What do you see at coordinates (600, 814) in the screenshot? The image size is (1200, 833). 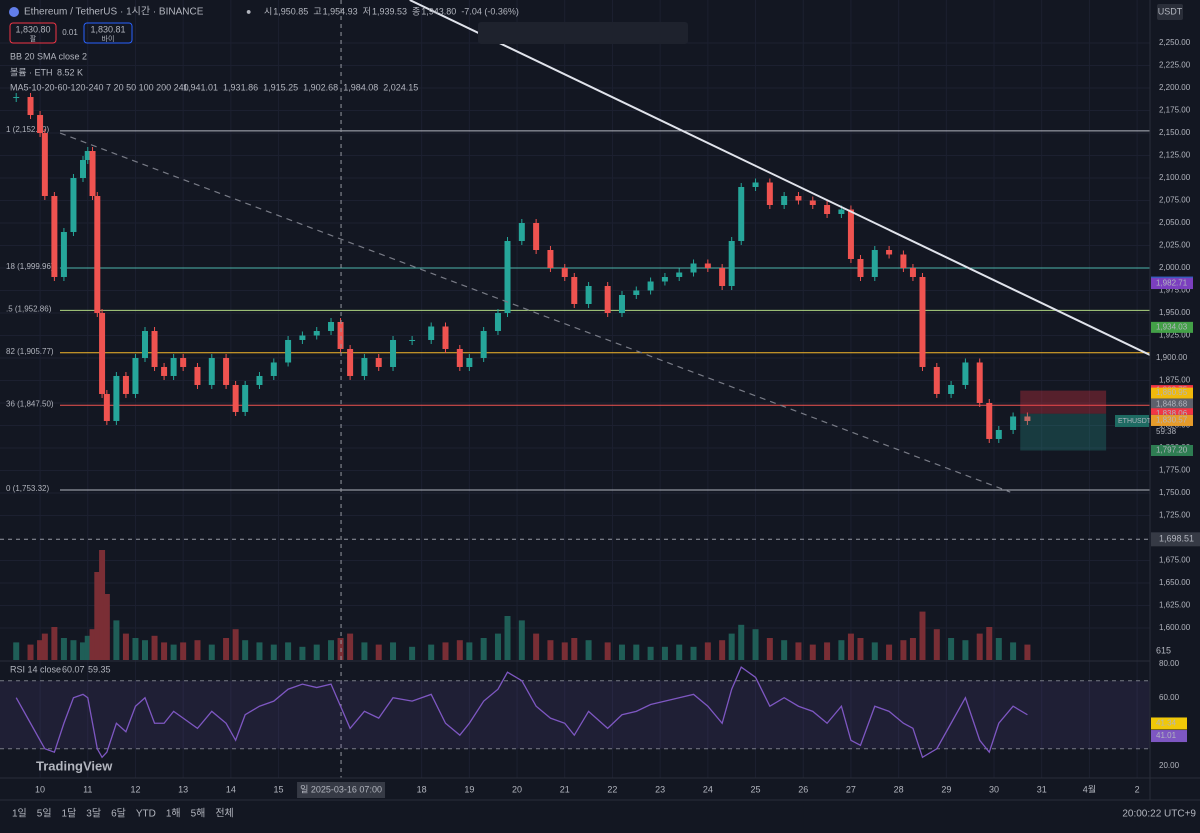 I see `bottom-bar` at bounding box center [600, 814].